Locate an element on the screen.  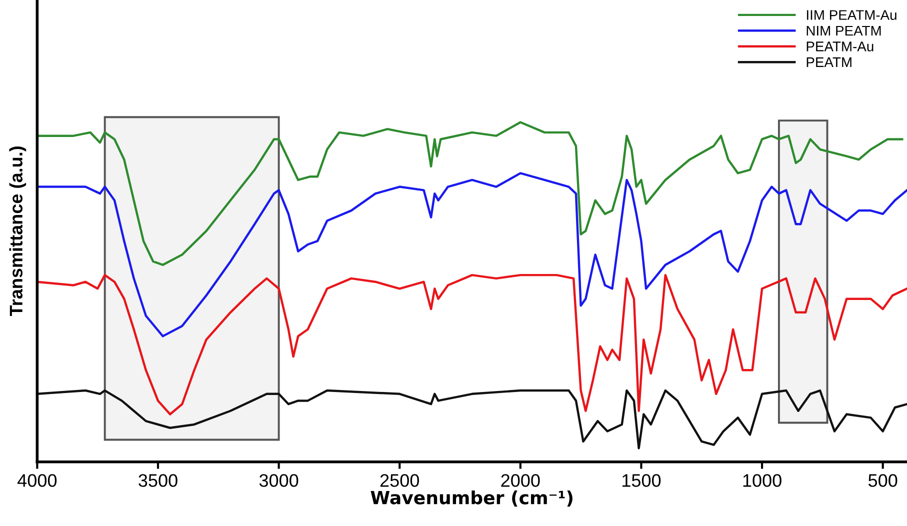
x-axis-title: Wavenumber (cm⁻¹) is located at coordinates (471, 498).